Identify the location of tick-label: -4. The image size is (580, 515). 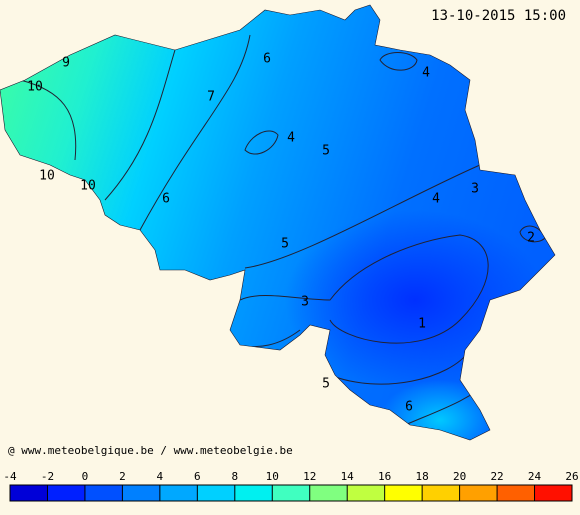
(10, 476).